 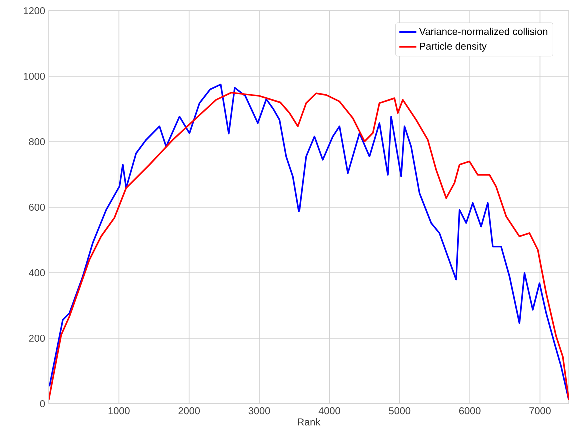 I want to click on legend-label: Particle density, so click(x=453, y=47).